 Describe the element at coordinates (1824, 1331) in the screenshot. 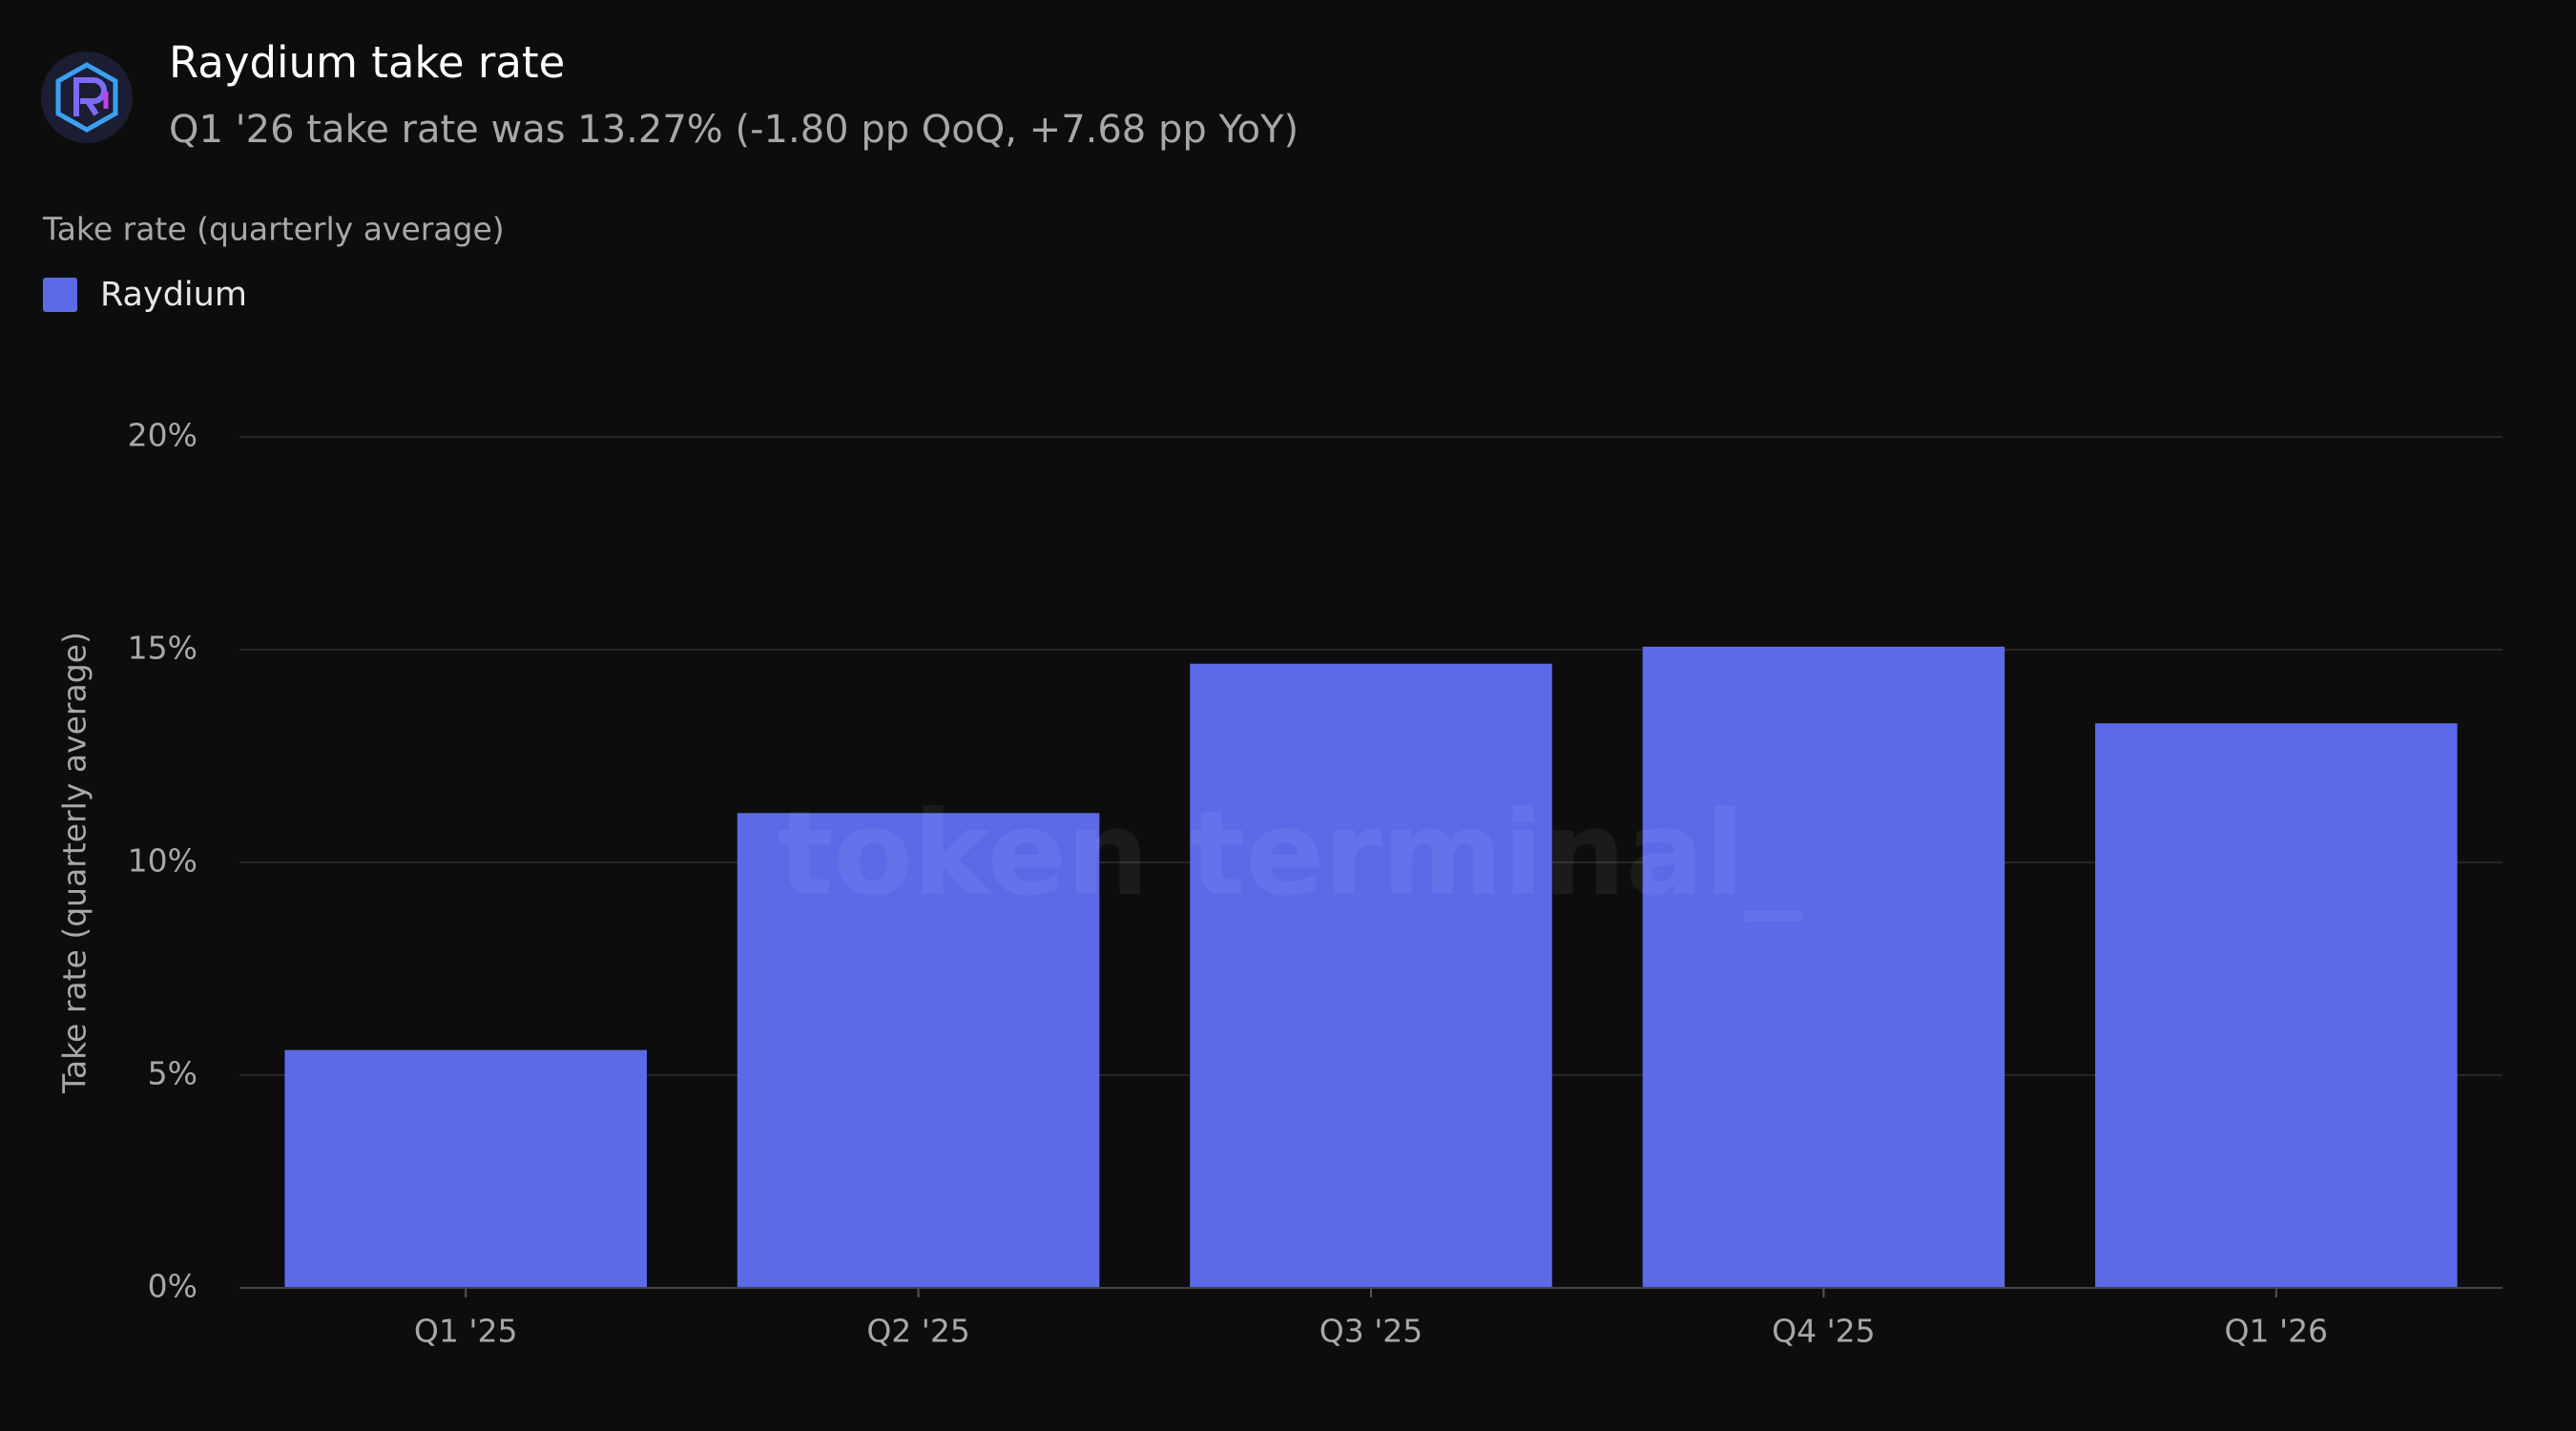

I see `x-tick-label: Q4 '25` at that location.